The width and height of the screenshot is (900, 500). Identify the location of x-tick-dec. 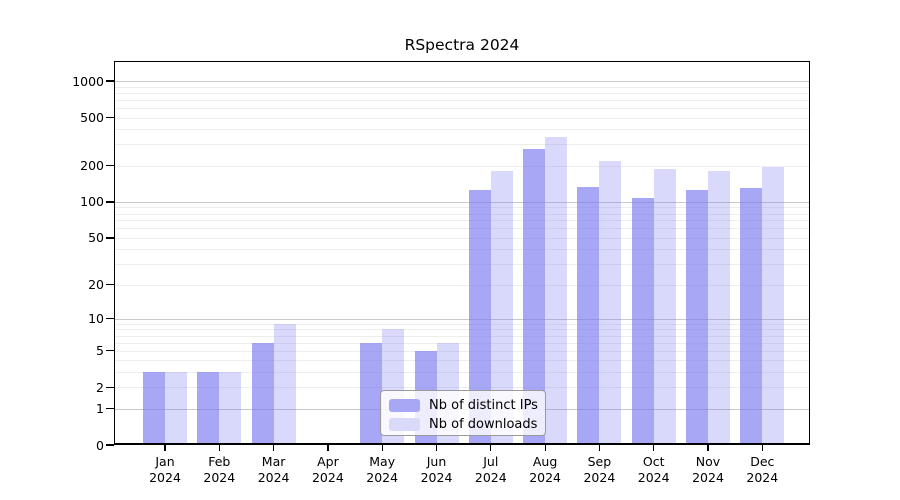
(762, 448).